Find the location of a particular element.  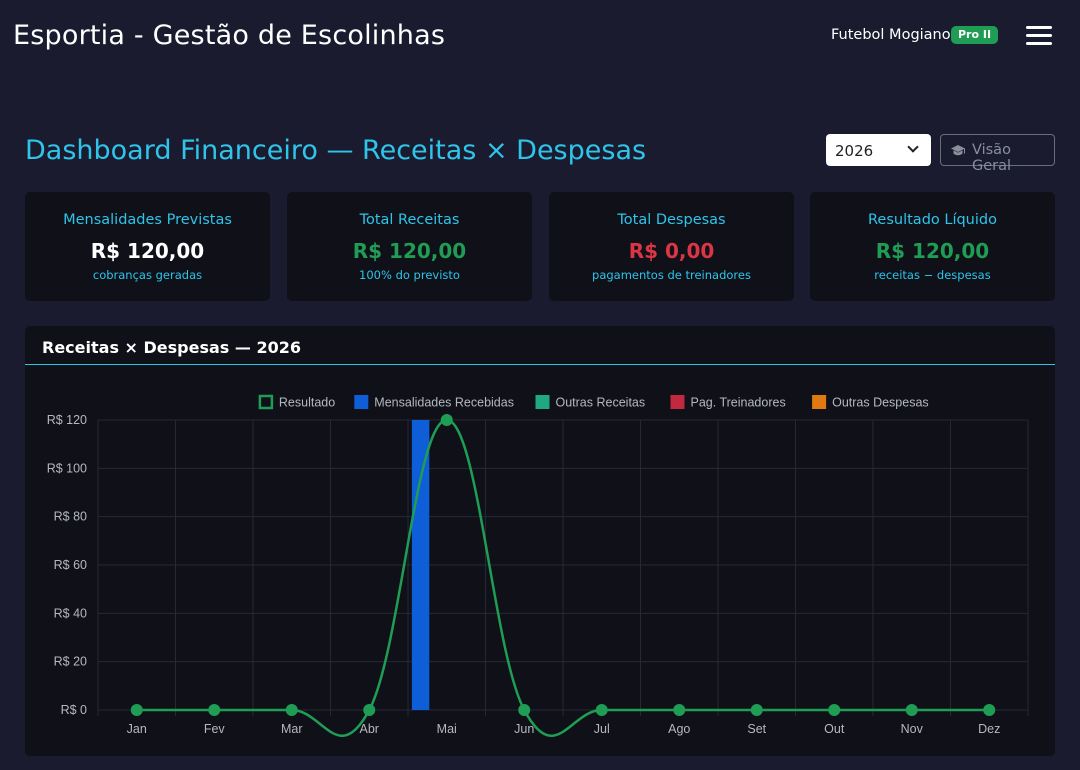

legend-label: Outras Despesas is located at coordinates (880, 403).